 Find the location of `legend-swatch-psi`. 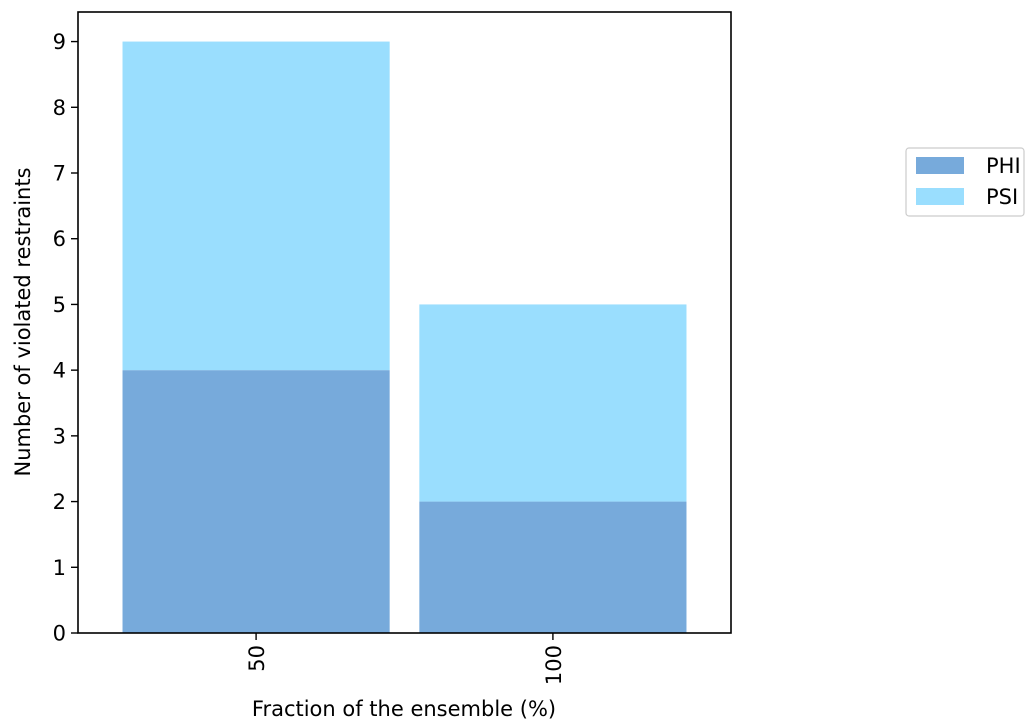

legend-swatch-psi is located at coordinates (940, 196).